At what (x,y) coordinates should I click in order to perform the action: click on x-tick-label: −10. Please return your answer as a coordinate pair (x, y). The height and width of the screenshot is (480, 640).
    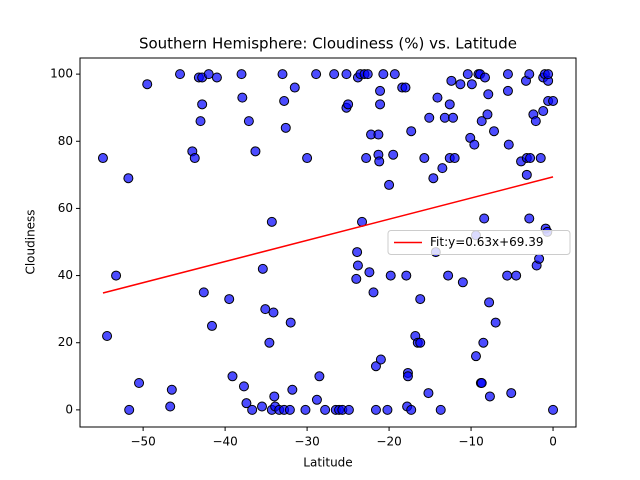
    Looking at the image, I should click on (470, 442).